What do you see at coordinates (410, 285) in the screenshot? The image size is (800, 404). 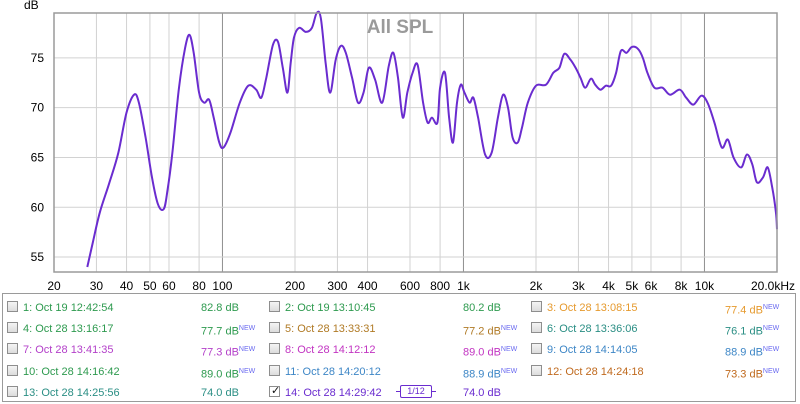 I see `x-tick-label: 600` at bounding box center [410, 285].